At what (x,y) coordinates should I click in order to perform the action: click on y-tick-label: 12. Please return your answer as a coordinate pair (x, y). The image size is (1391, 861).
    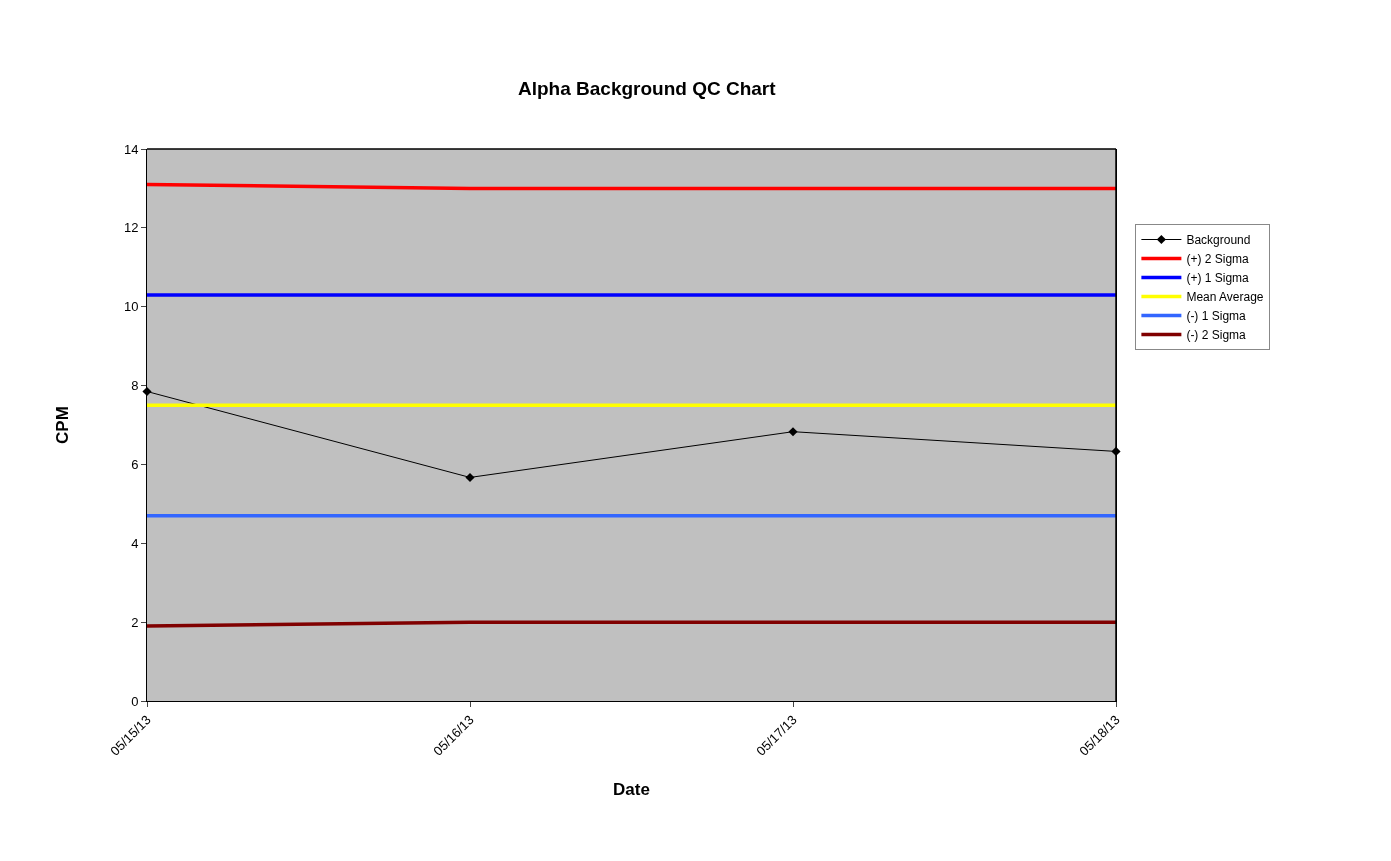
    Looking at the image, I should click on (131, 228).